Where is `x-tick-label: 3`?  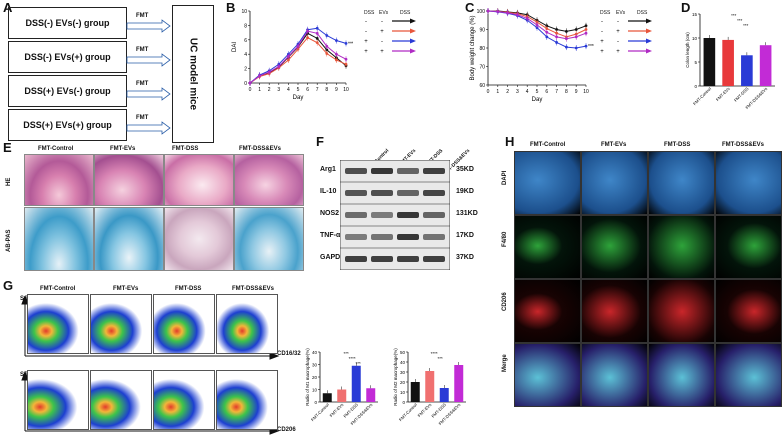 x-tick-label: 3 is located at coordinates (517, 92).